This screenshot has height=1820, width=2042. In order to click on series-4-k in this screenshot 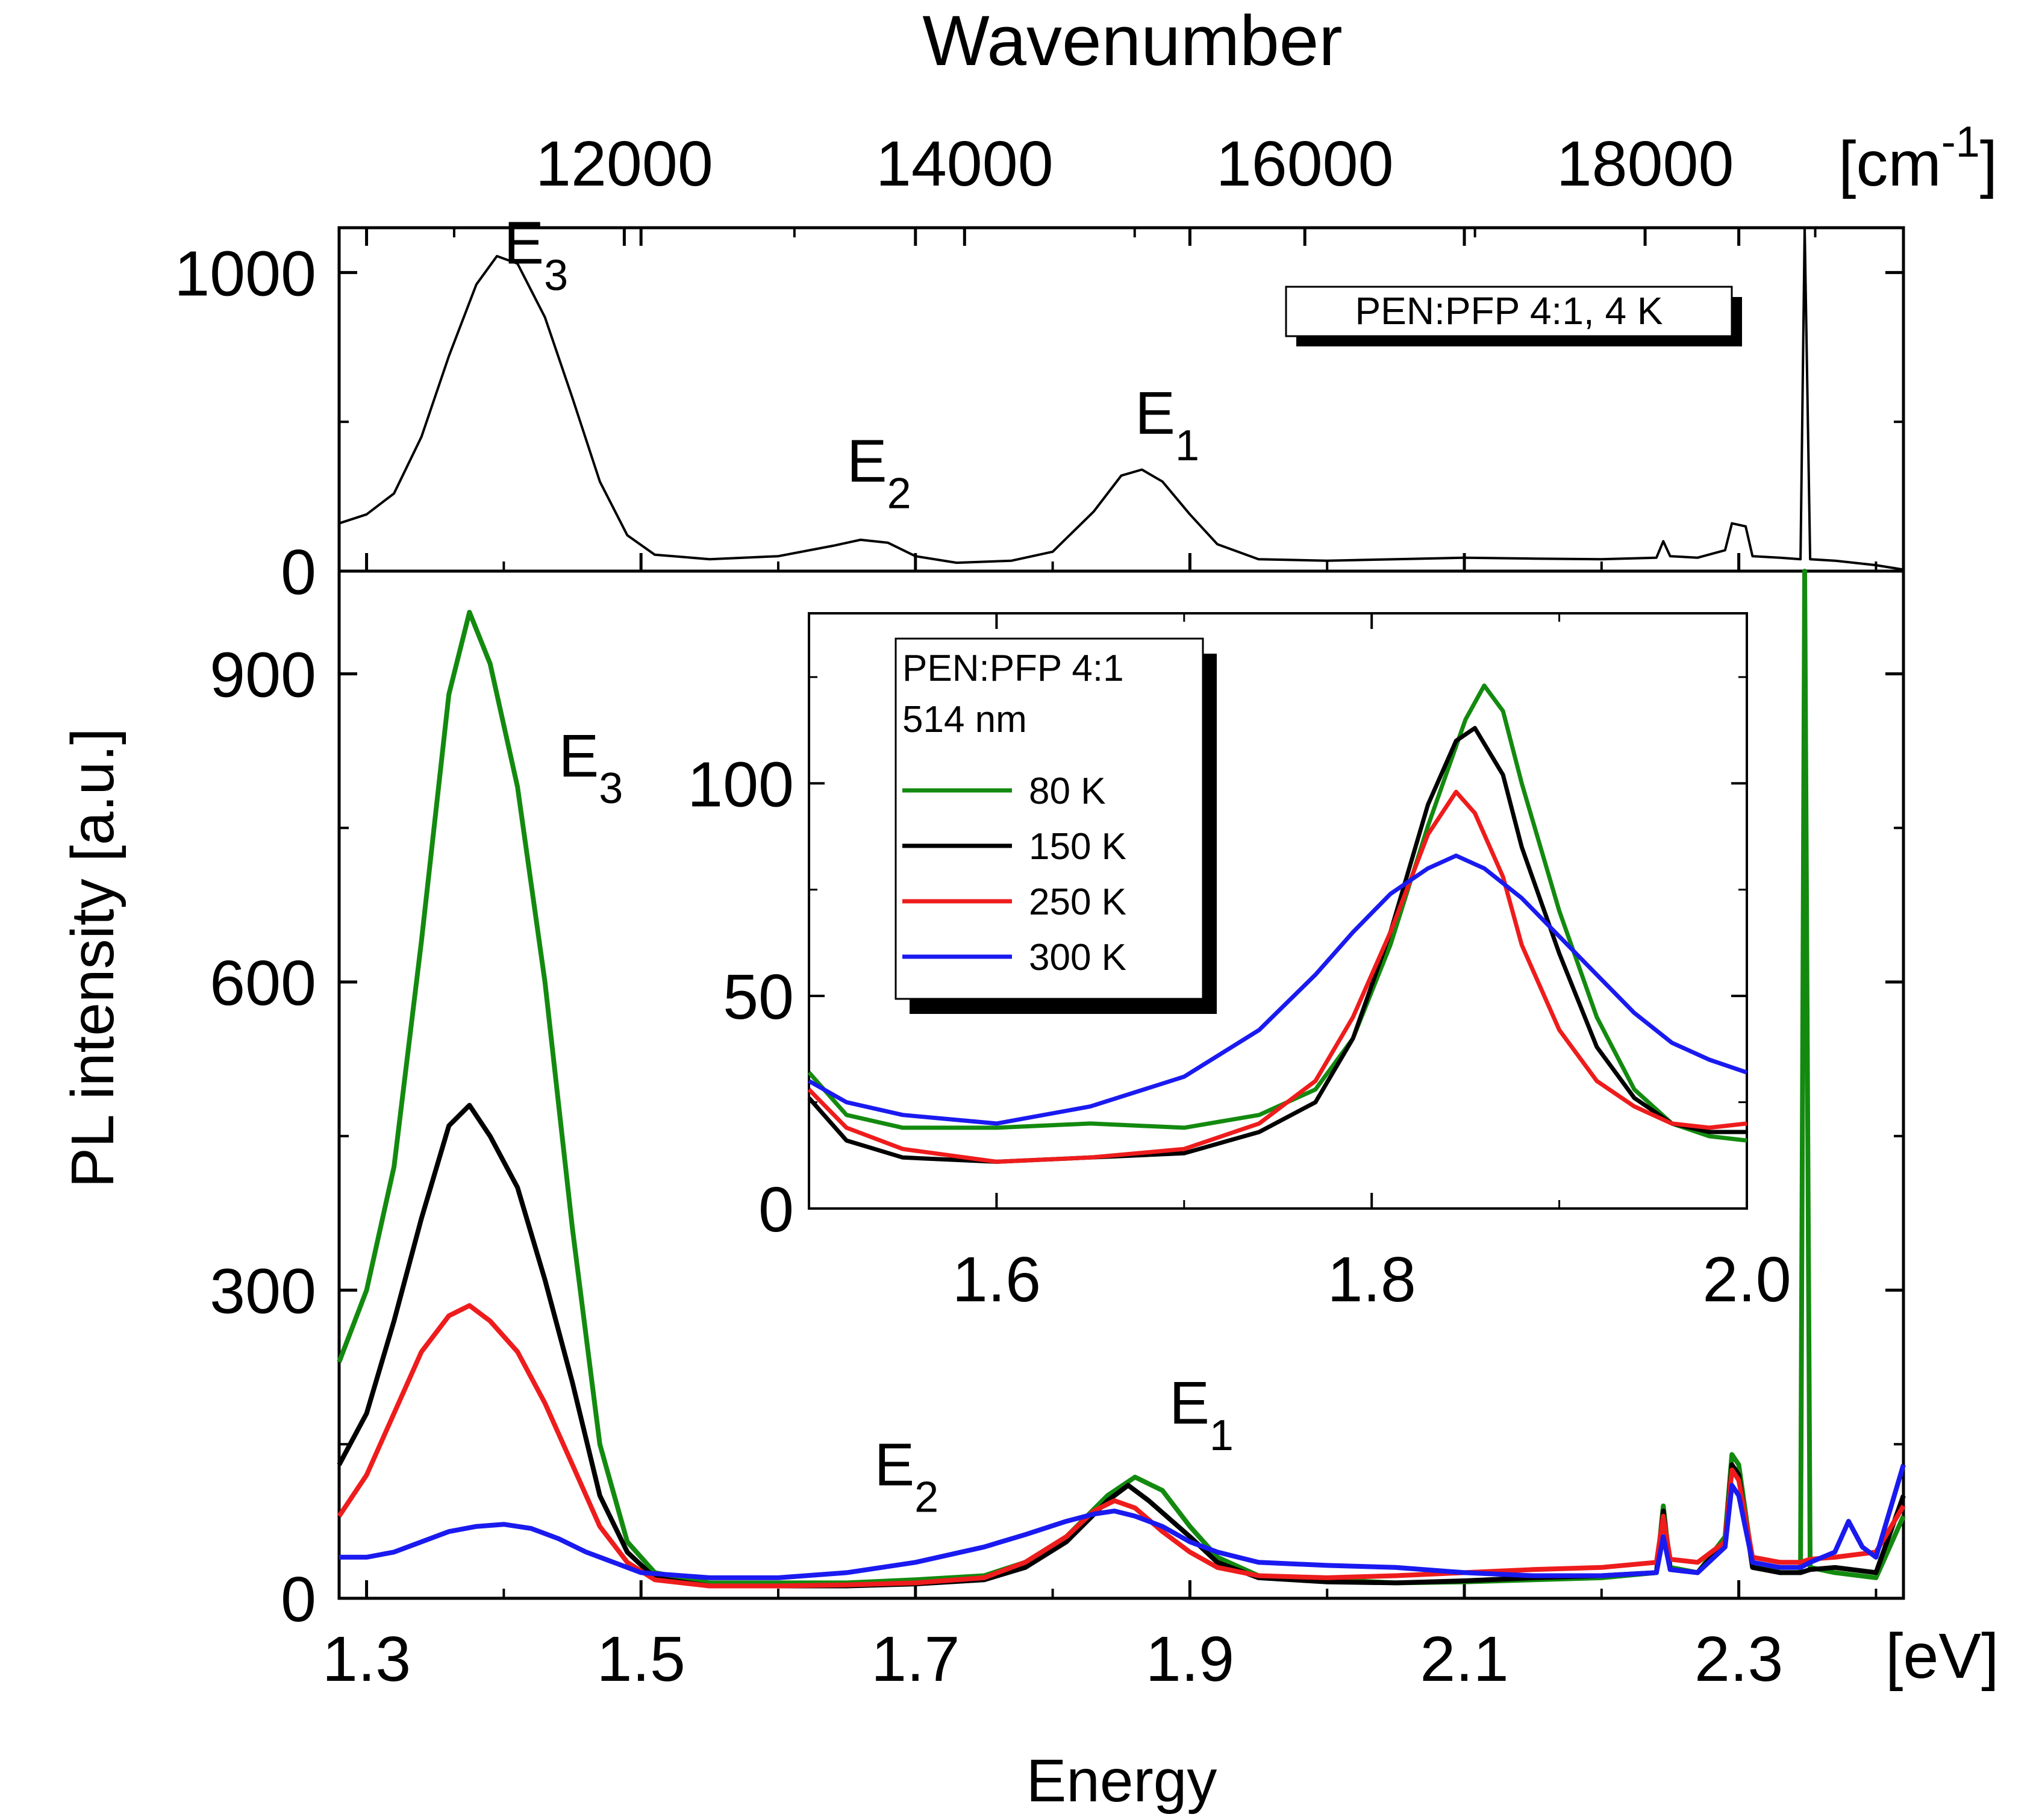, I will do `click(1122, 399)`.